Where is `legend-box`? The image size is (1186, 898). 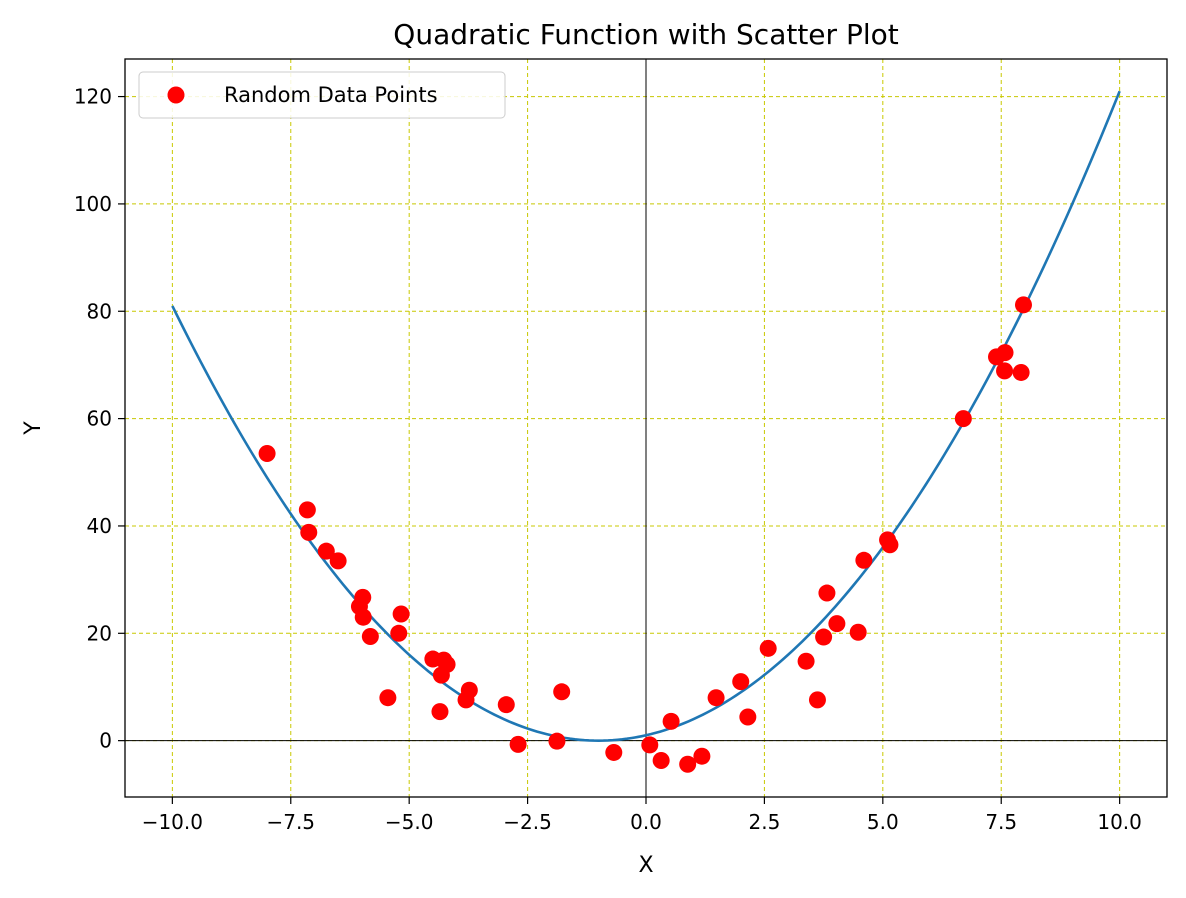 legend-box is located at coordinates (322, 95).